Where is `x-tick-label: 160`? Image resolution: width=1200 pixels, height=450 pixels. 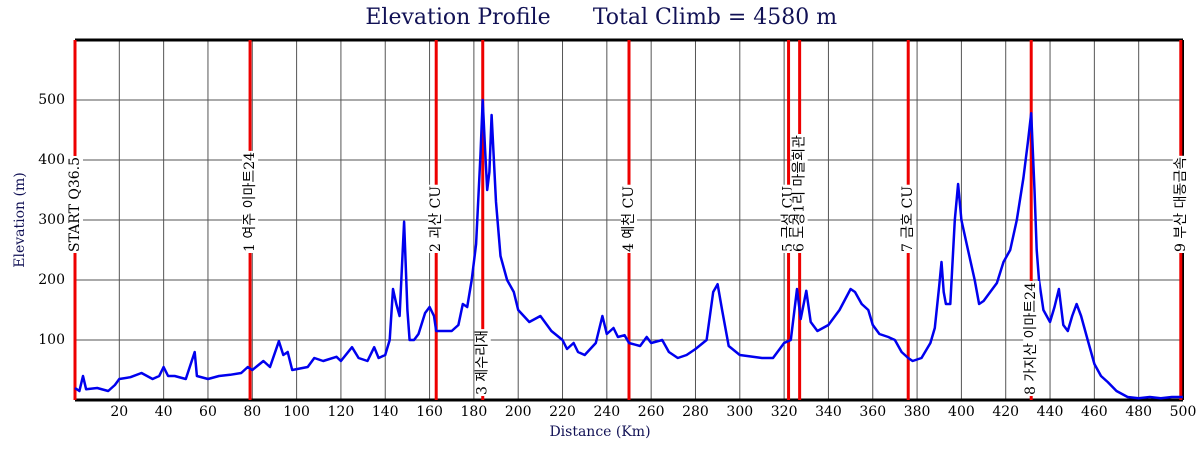 x-tick-label: 160 is located at coordinates (429, 412).